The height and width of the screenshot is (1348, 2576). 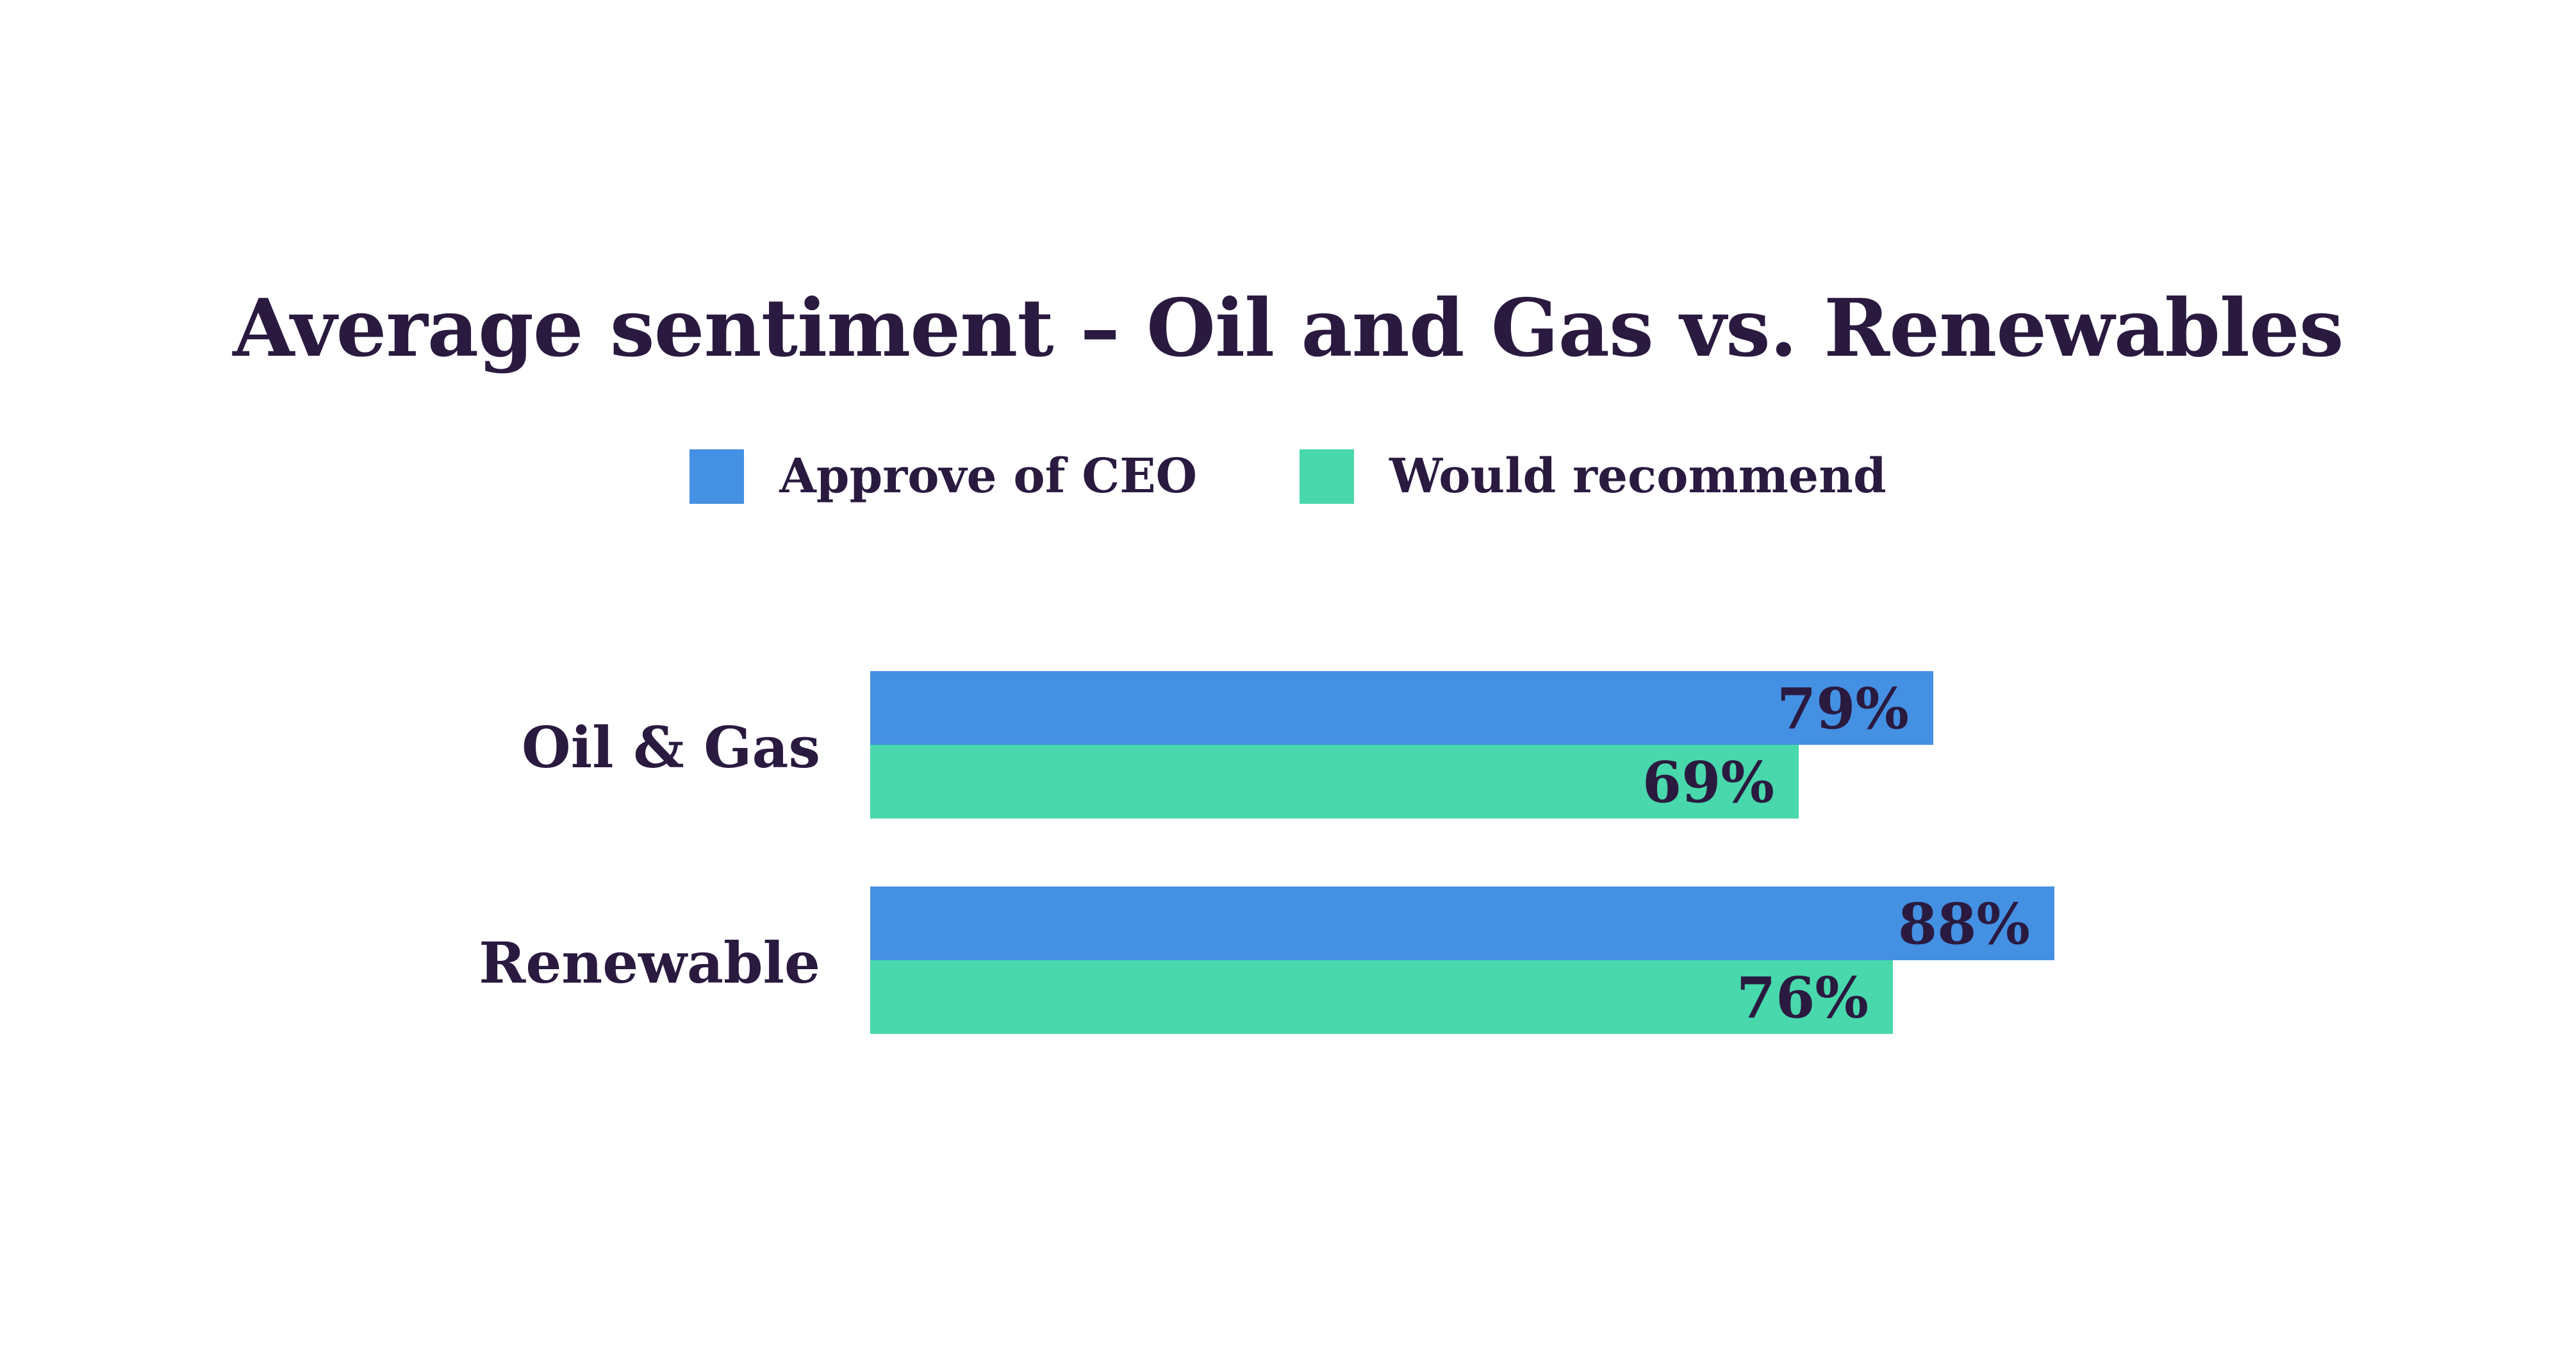 I want to click on bar-approve-of-ceo-oil-gas, so click(x=1401, y=708).